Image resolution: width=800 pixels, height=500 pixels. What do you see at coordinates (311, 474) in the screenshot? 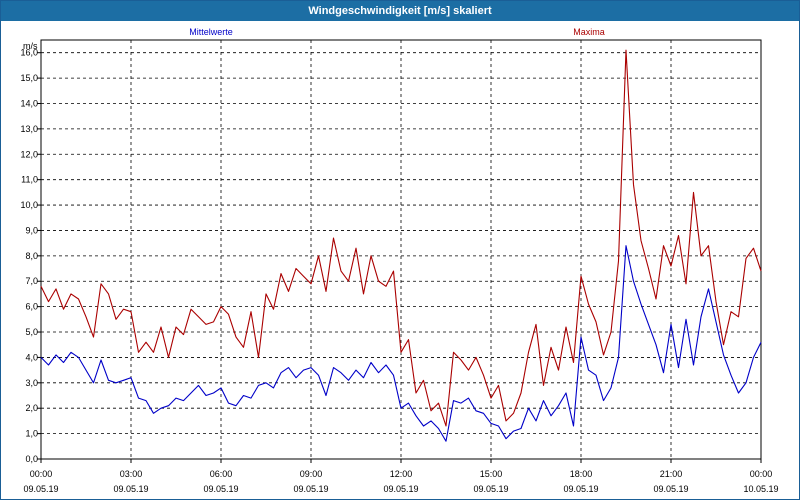
I see `x-tick-label-time: 09:00` at bounding box center [311, 474].